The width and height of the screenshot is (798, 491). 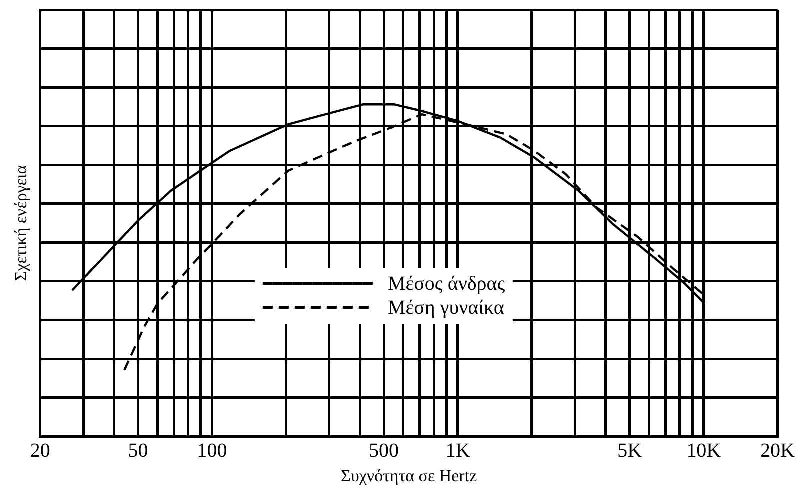 I want to click on x-tick-label: 5K, so click(x=630, y=451).